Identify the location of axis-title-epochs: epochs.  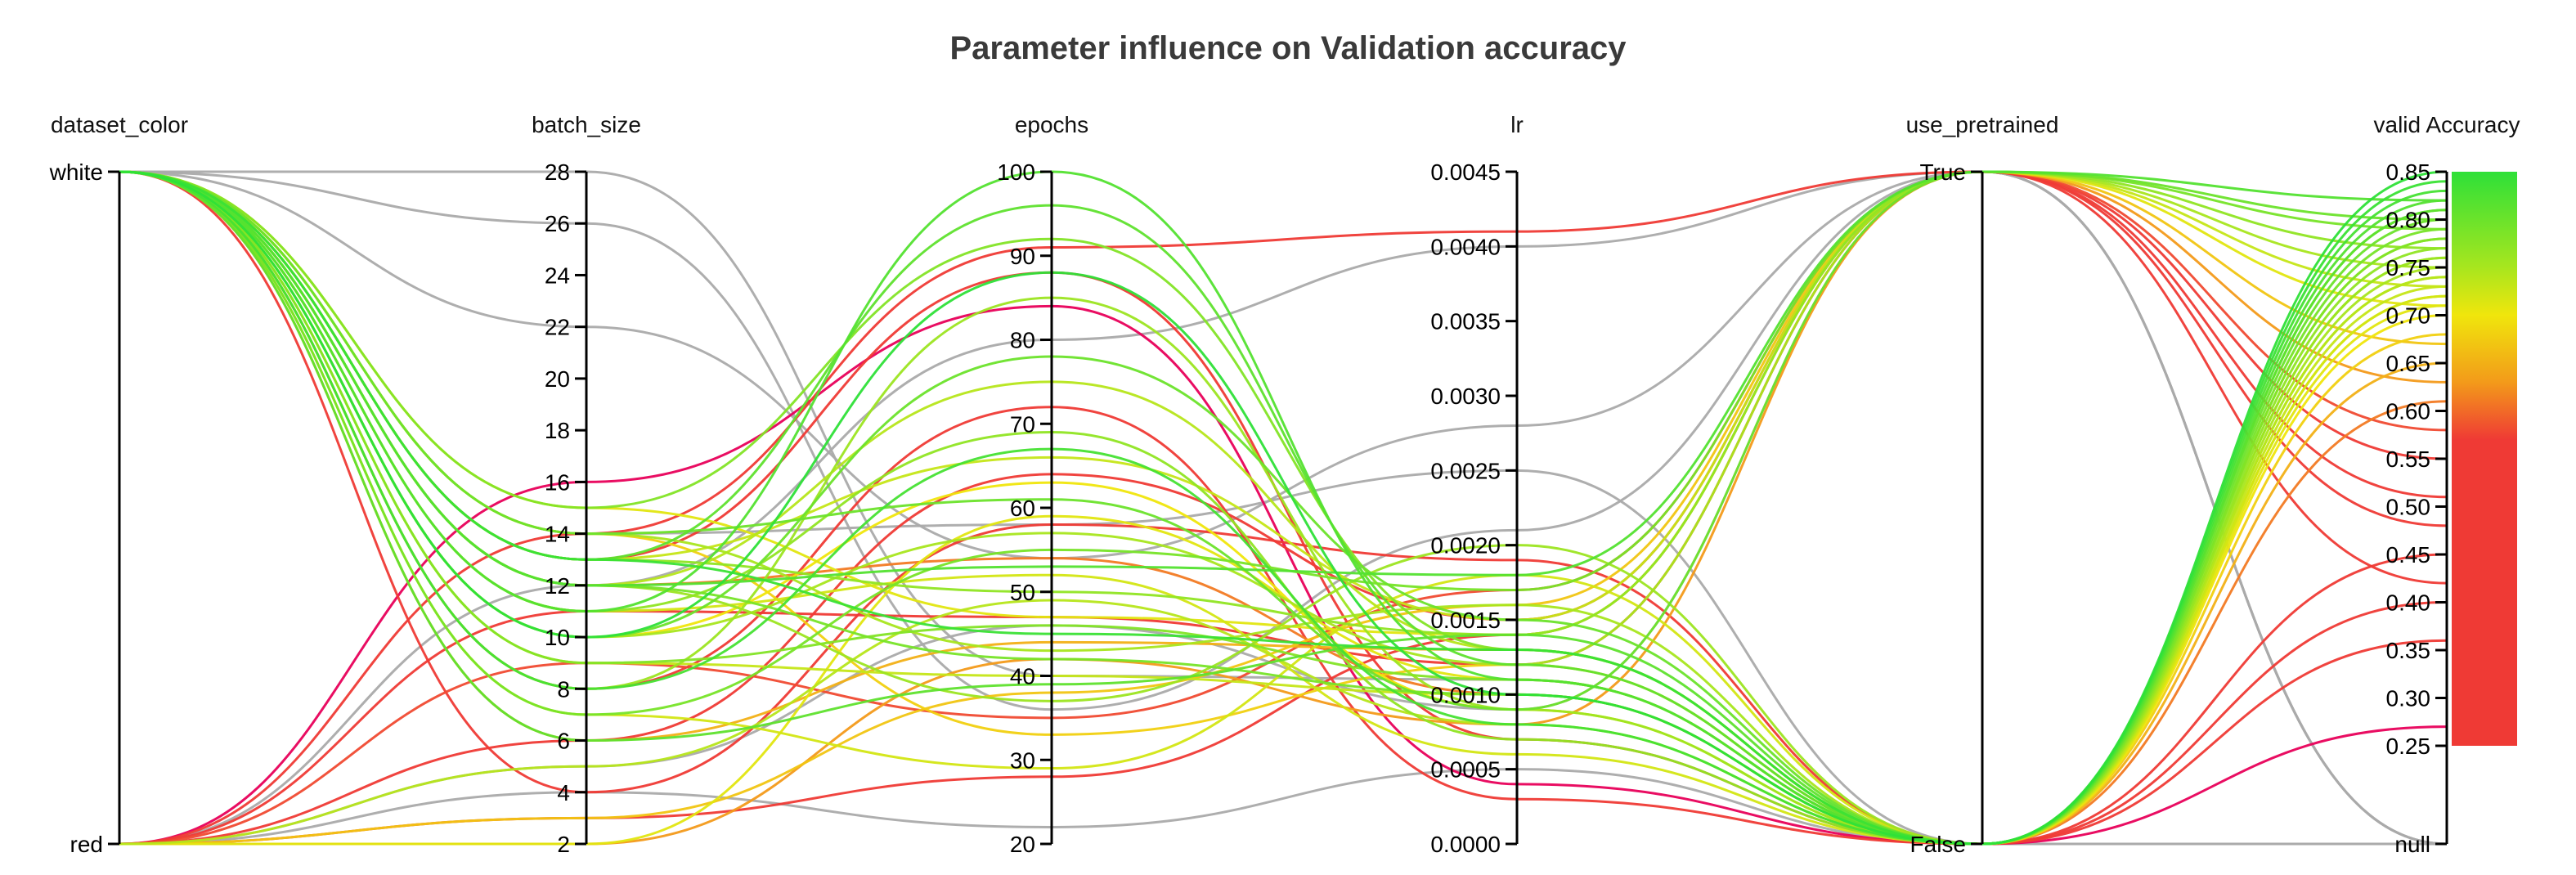
(1051, 124).